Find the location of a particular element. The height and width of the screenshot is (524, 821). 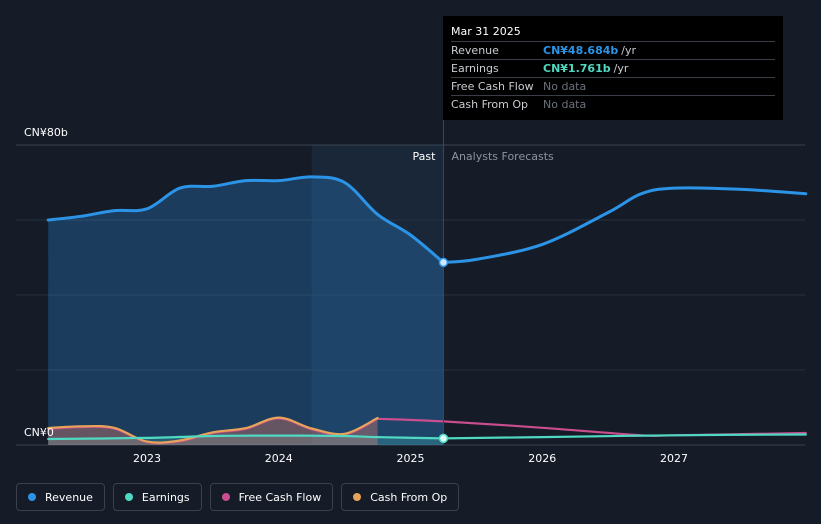

legend-item-revenue: Revenue is located at coordinates (60, 497).